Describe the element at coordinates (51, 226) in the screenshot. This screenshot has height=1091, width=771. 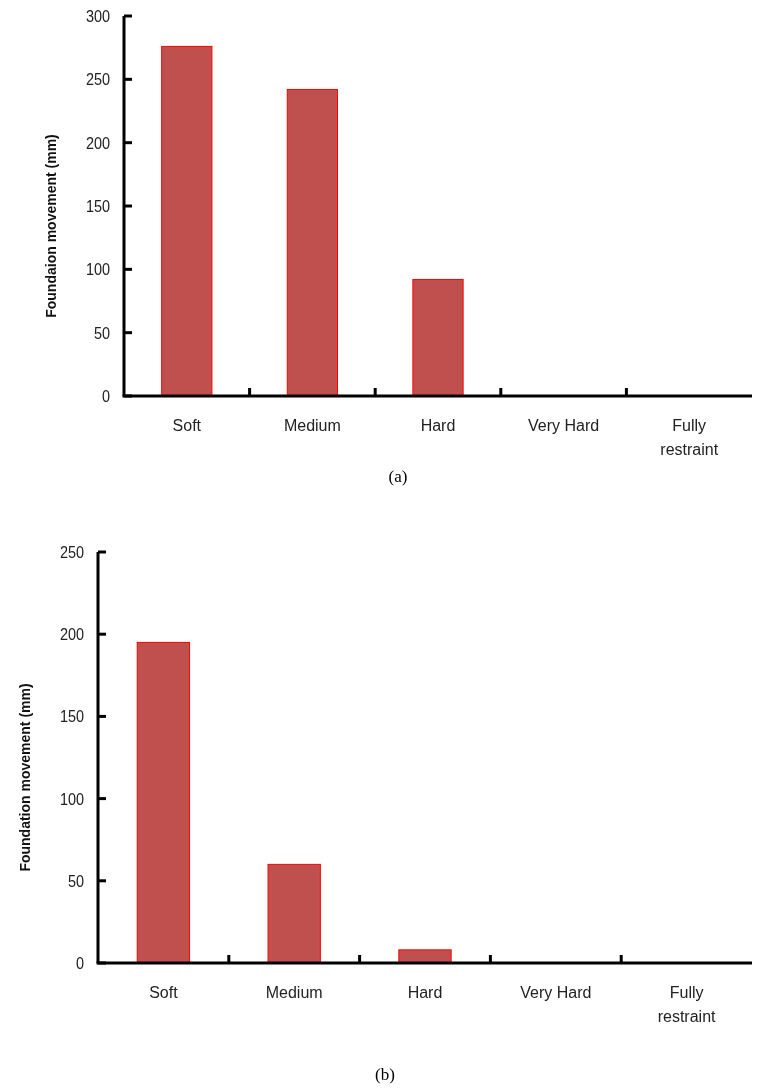
I see `y-axis-title: Foundaion movement (mm)` at that location.